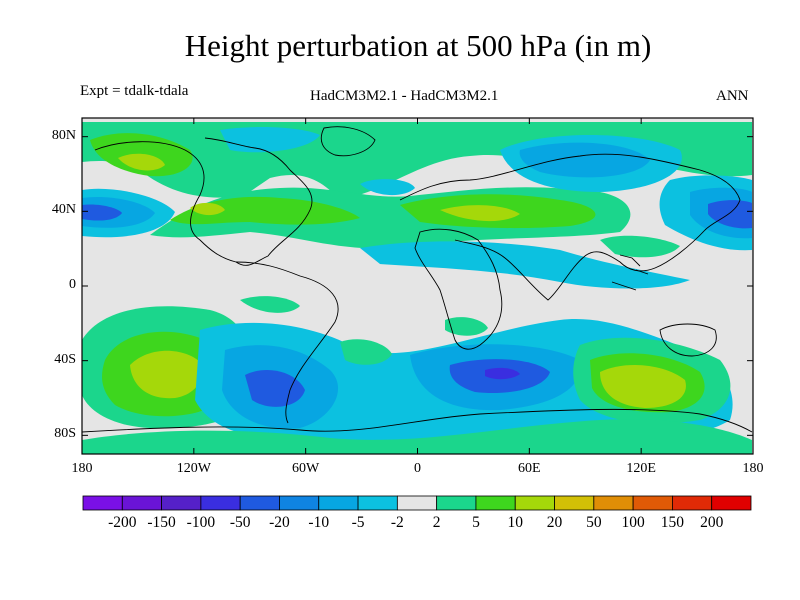 This screenshot has height=600, width=800. I want to click on y-tick-label: 80N, so click(63, 135).